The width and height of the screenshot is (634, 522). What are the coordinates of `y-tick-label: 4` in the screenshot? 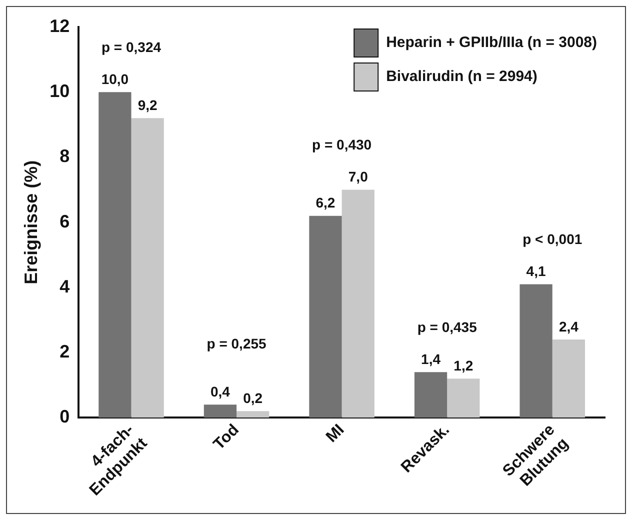 It's located at (65, 286).